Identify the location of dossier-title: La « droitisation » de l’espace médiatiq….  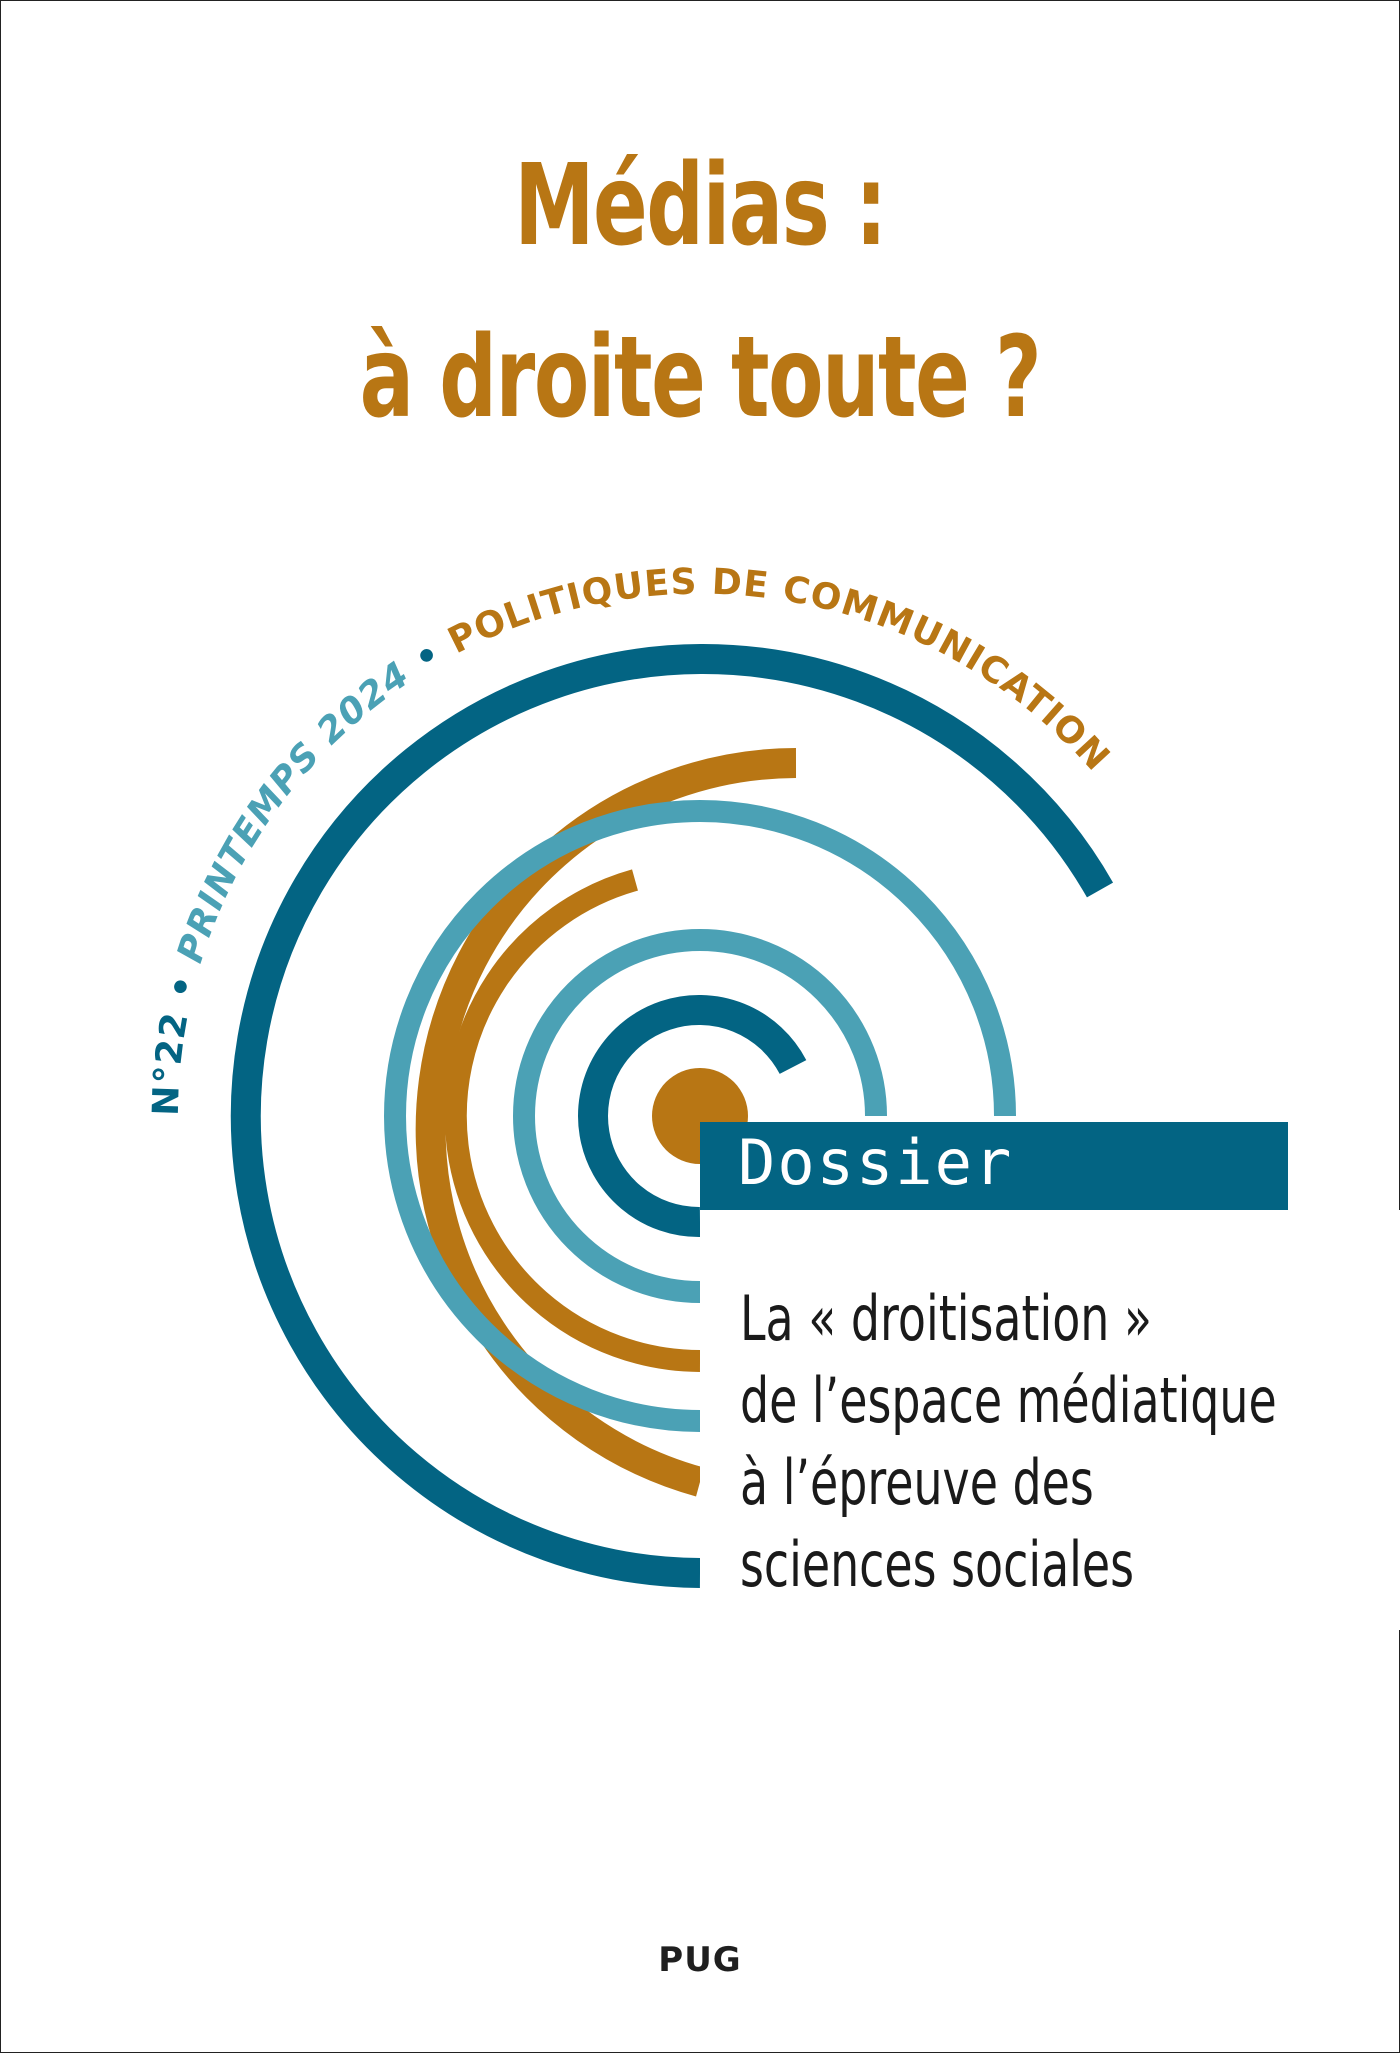
(1008, 1442).